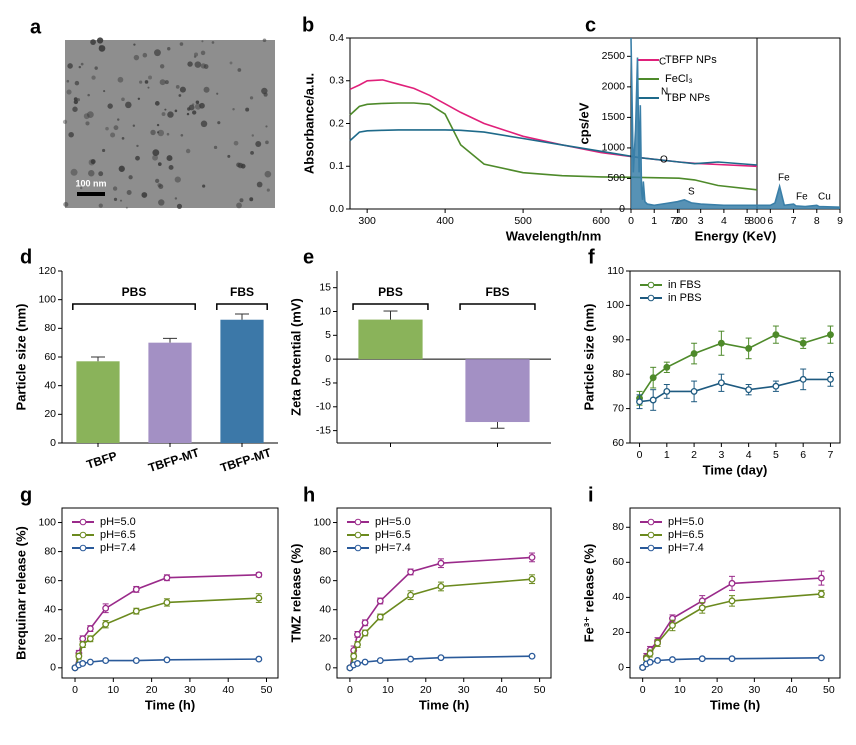 The width and height of the screenshot is (856, 745). Describe the element at coordinates (295, 357) in the screenshot. I see `y-axis-label: Zeta Potential (mV)` at that location.